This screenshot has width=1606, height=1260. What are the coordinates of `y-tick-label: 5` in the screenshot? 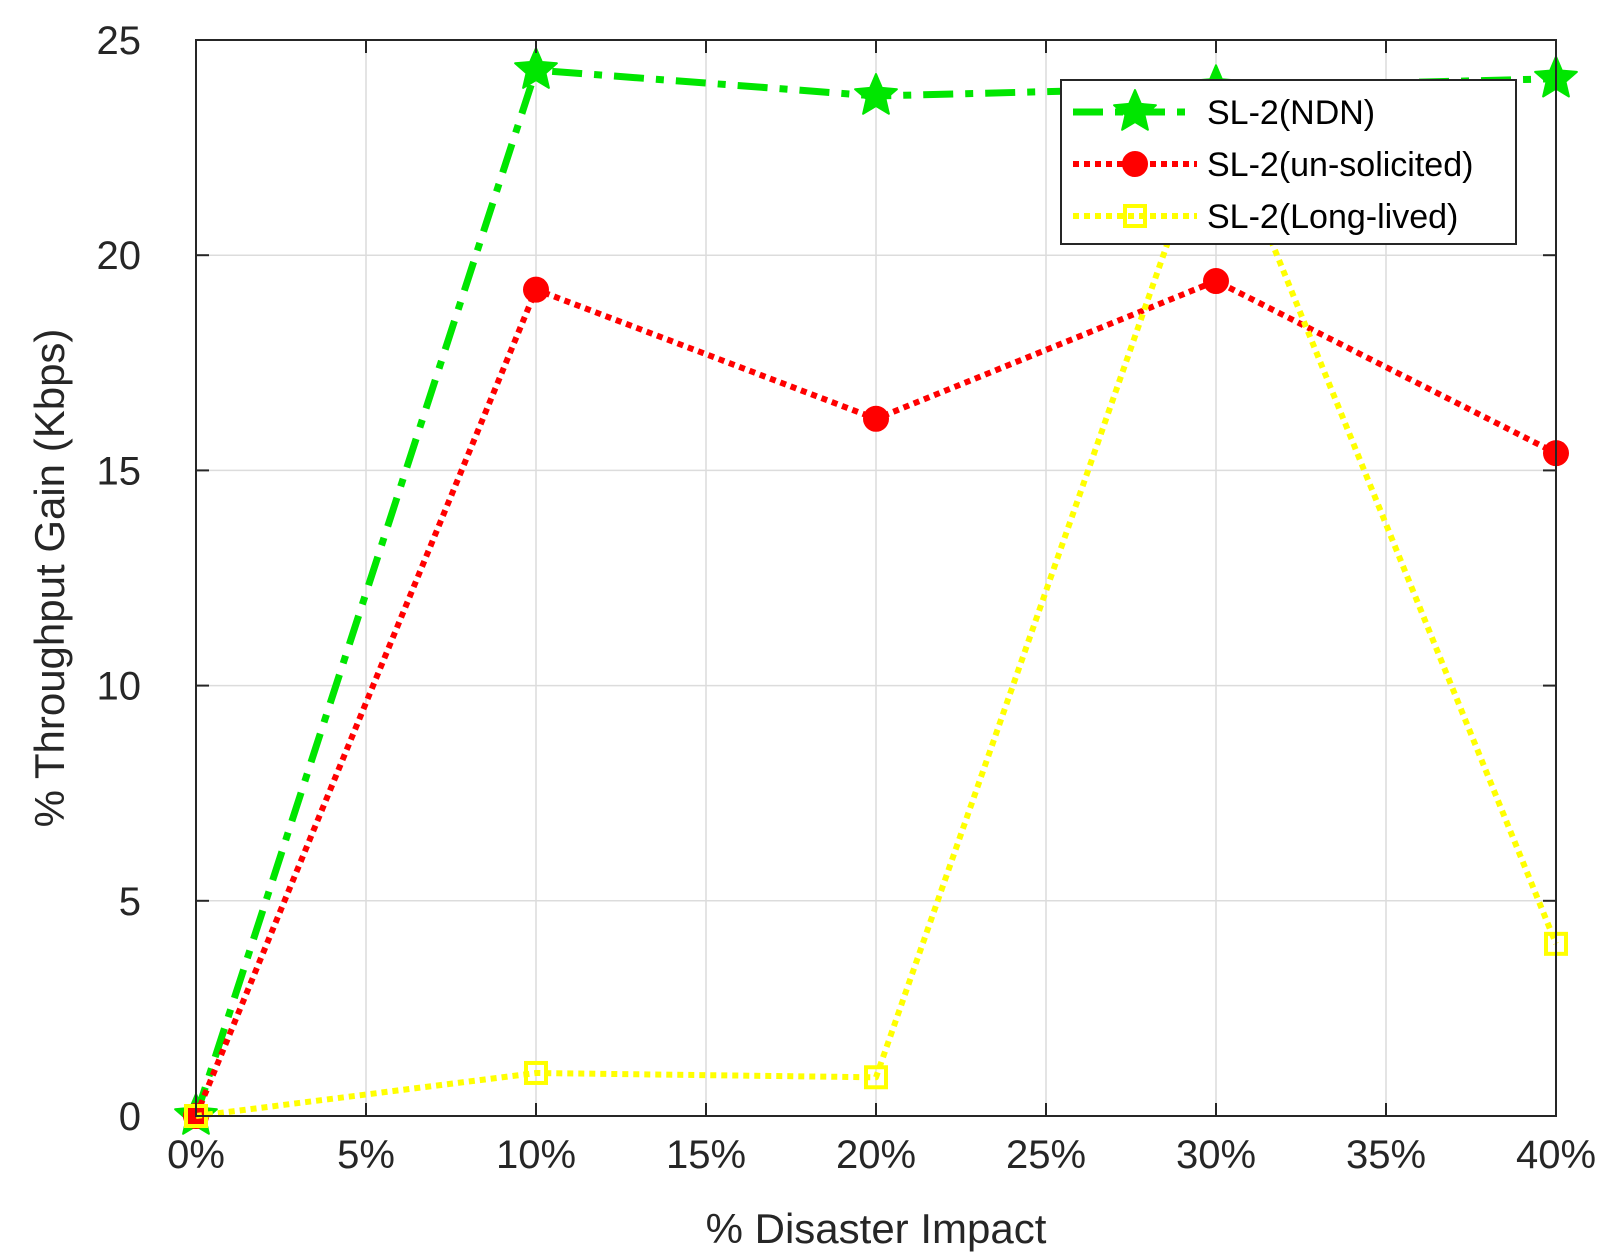 It's located at (130, 902).